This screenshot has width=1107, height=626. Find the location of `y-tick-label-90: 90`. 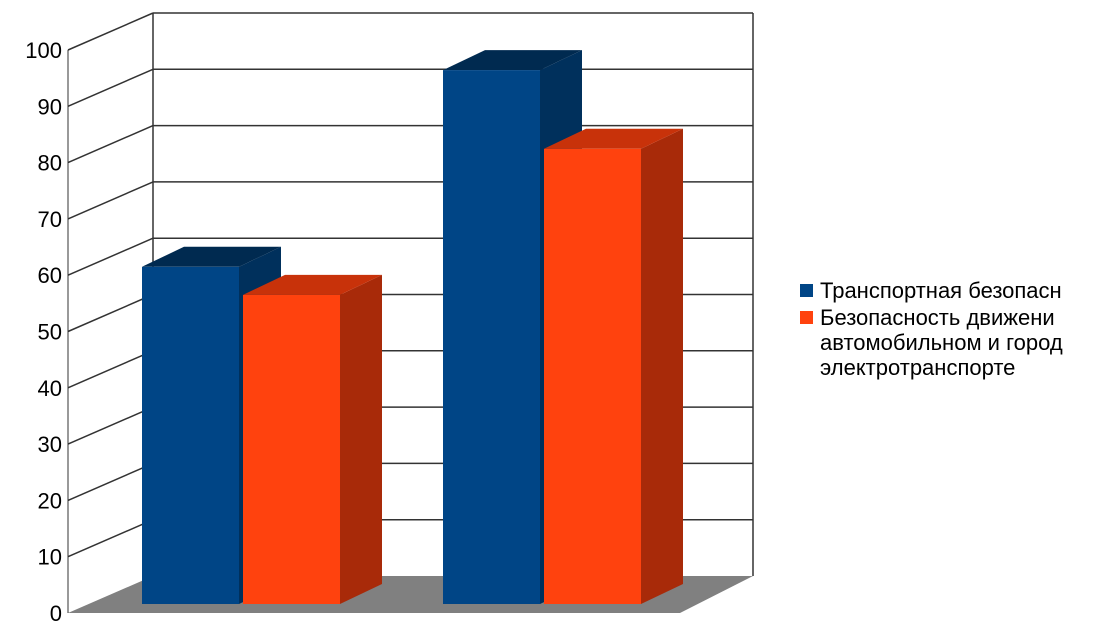

y-tick-label-90: 90 is located at coordinates (50, 106).